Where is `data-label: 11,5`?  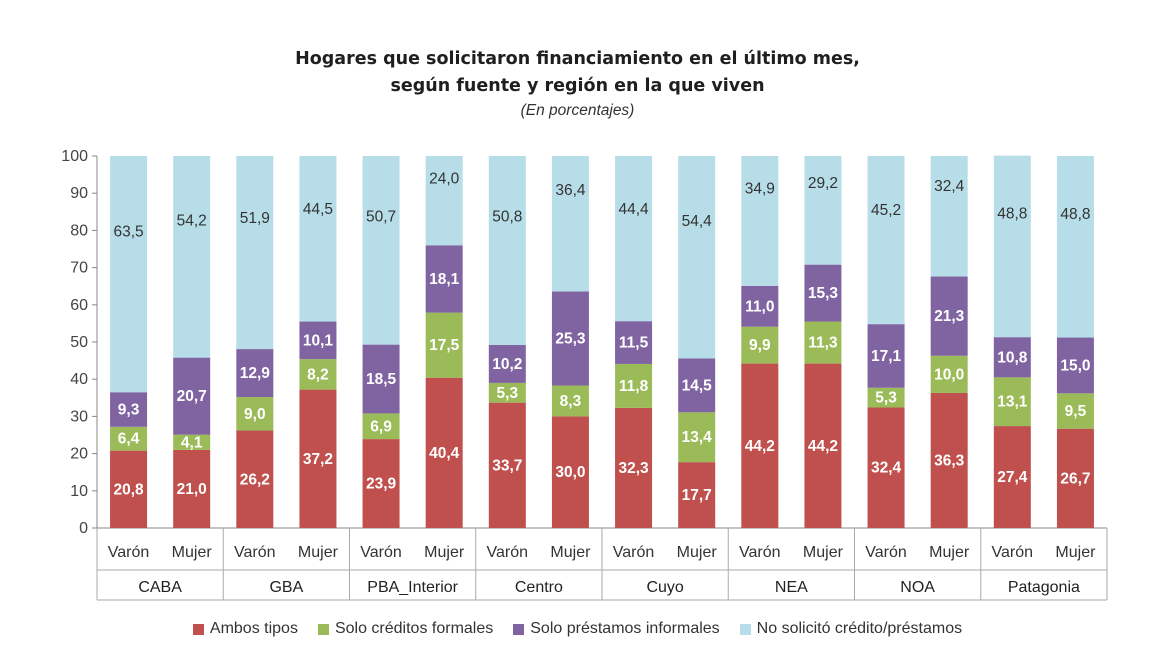 data-label: 11,5 is located at coordinates (634, 343).